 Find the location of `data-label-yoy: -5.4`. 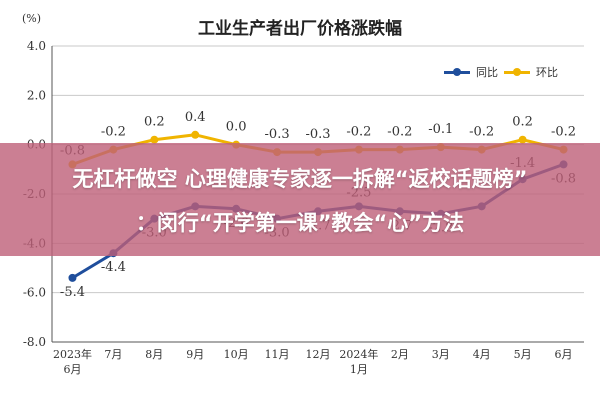

data-label-yoy: -5.4 is located at coordinates (72, 292).